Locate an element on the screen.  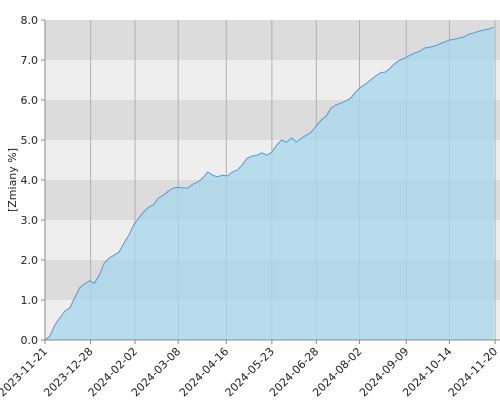
x-tick-label: 2024-11-20 is located at coordinates (473, 372).